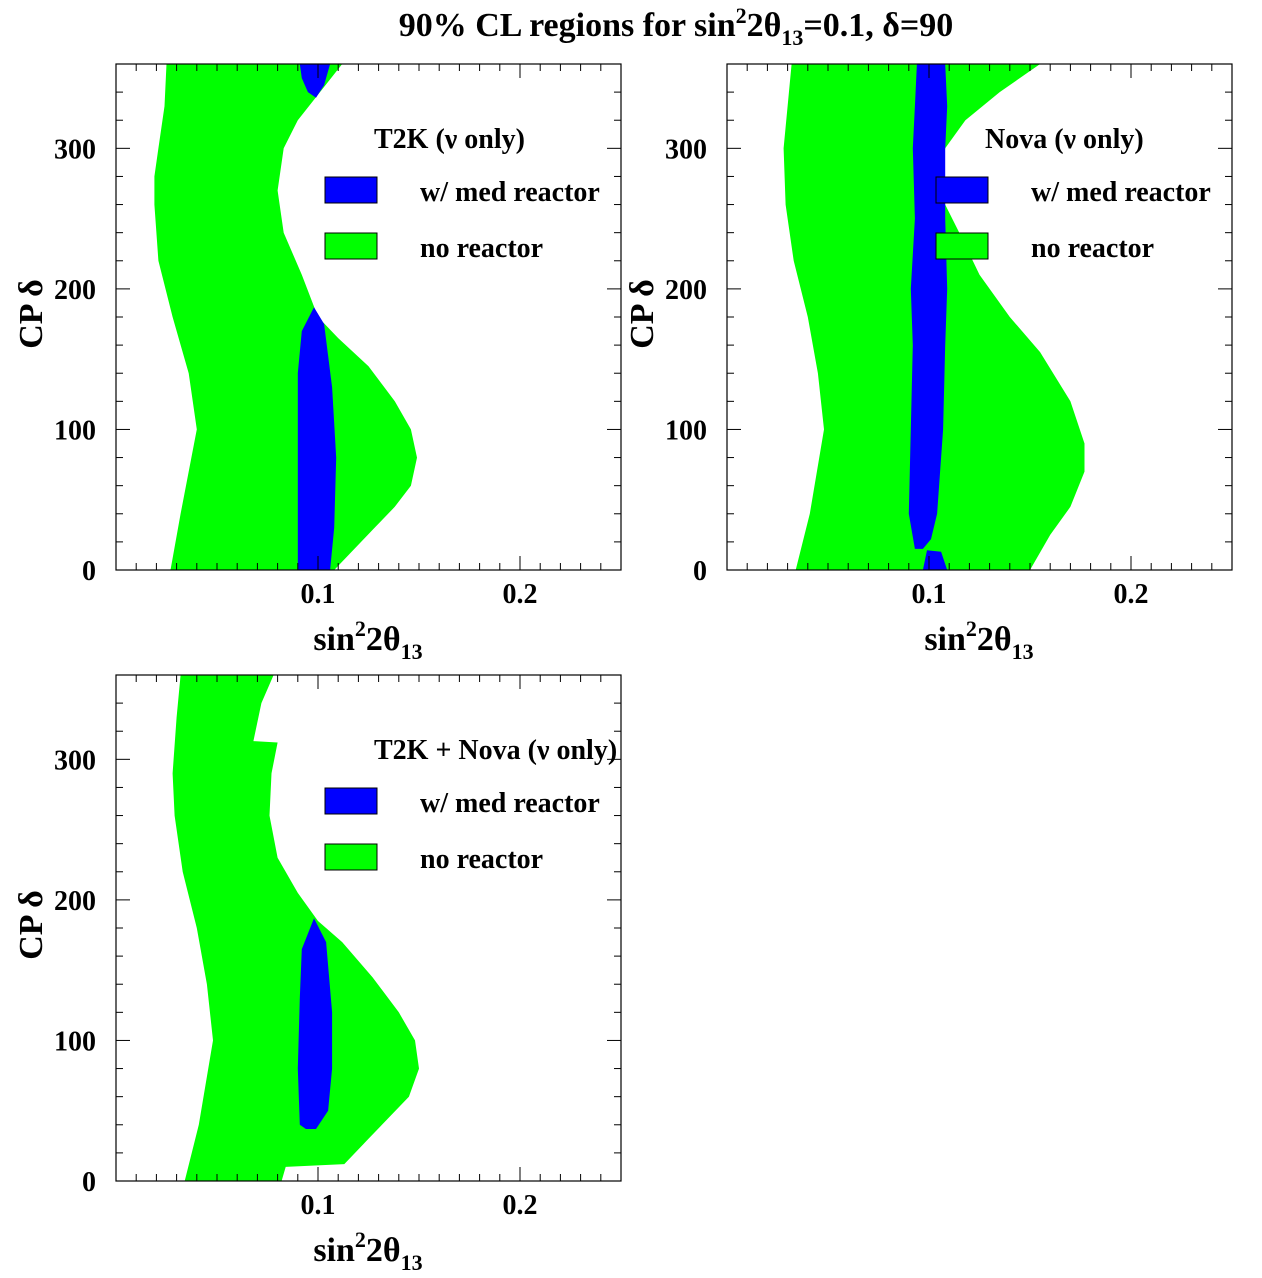 The width and height of the screenshot is (1262, 1278). I want to click on legend: T2K (ν only) w/ med reactor no reactor, so click(462, 194).